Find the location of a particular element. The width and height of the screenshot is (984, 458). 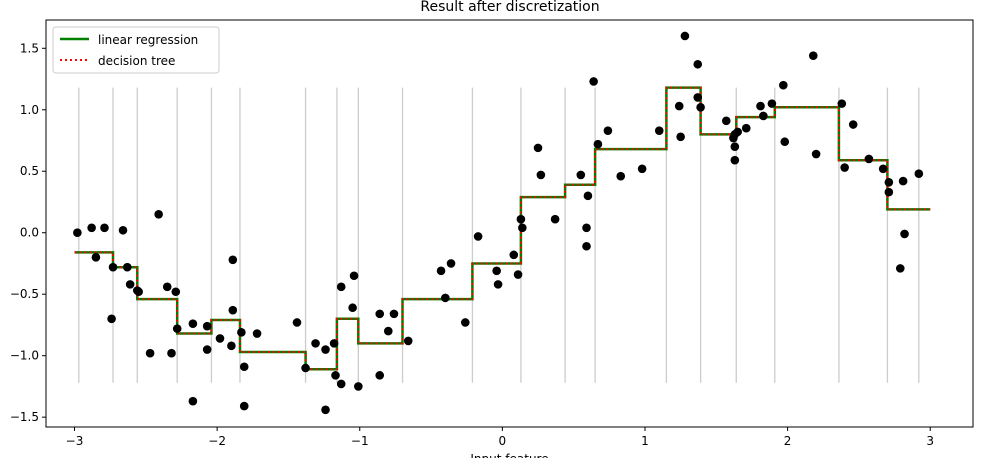

x-tick-label: −2 is located at coordinates (217, 441).